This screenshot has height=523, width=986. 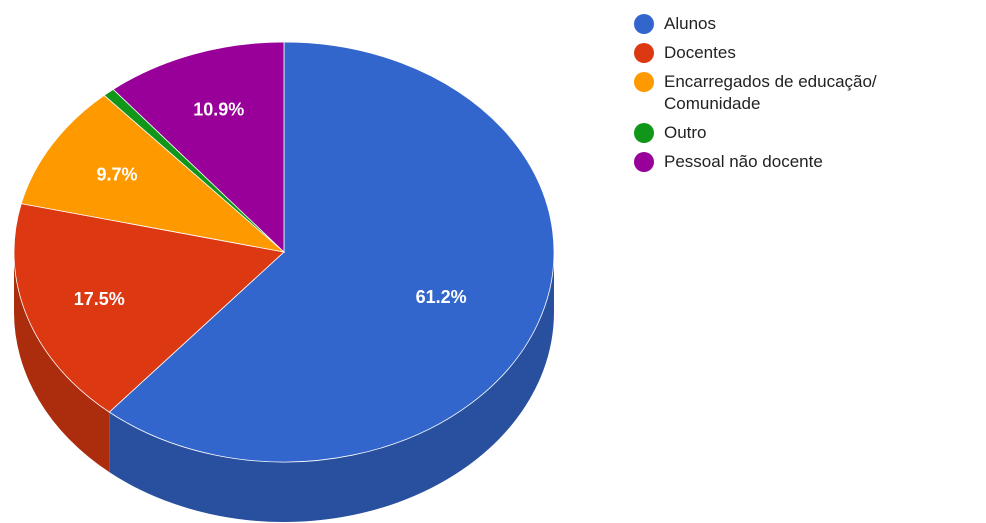 What do you see at coordinates (685, 132) in the screenshot?
I see `legend-label-outro: Outro` at bounding box center [685, 132].